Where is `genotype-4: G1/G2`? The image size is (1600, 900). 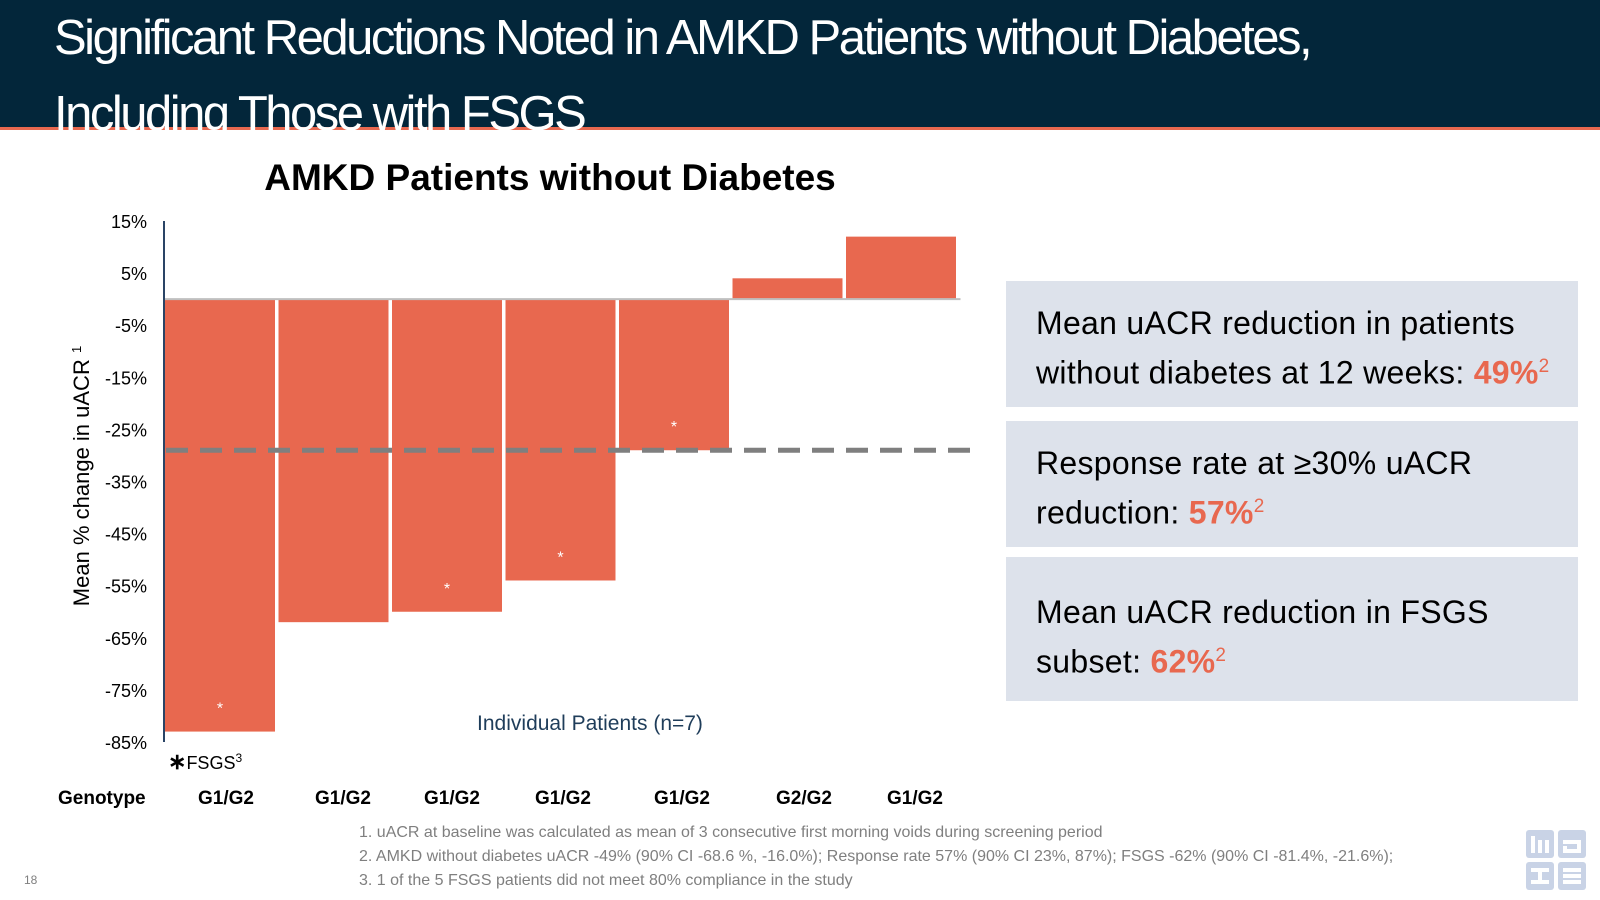
genotype-4: G1/G2 is located at coordinates (563, 798).